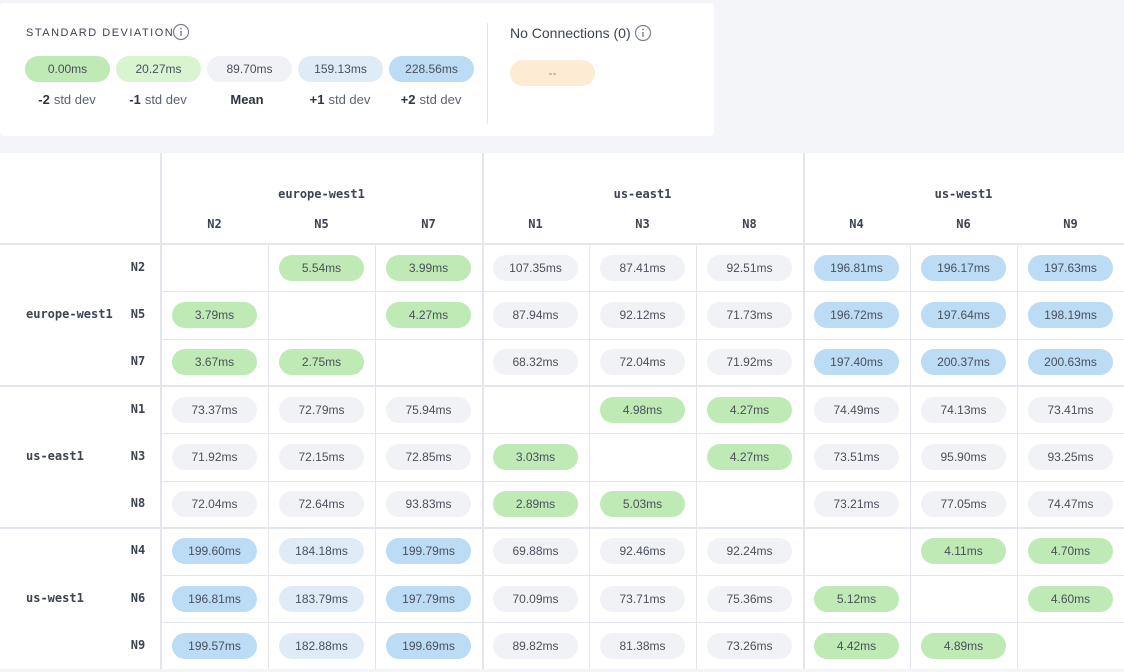 The image size is (1124, 672). Describe the element at coordinates (428, 598) in the screenshot. I see `latency-cell: 197.79ms` at that location.